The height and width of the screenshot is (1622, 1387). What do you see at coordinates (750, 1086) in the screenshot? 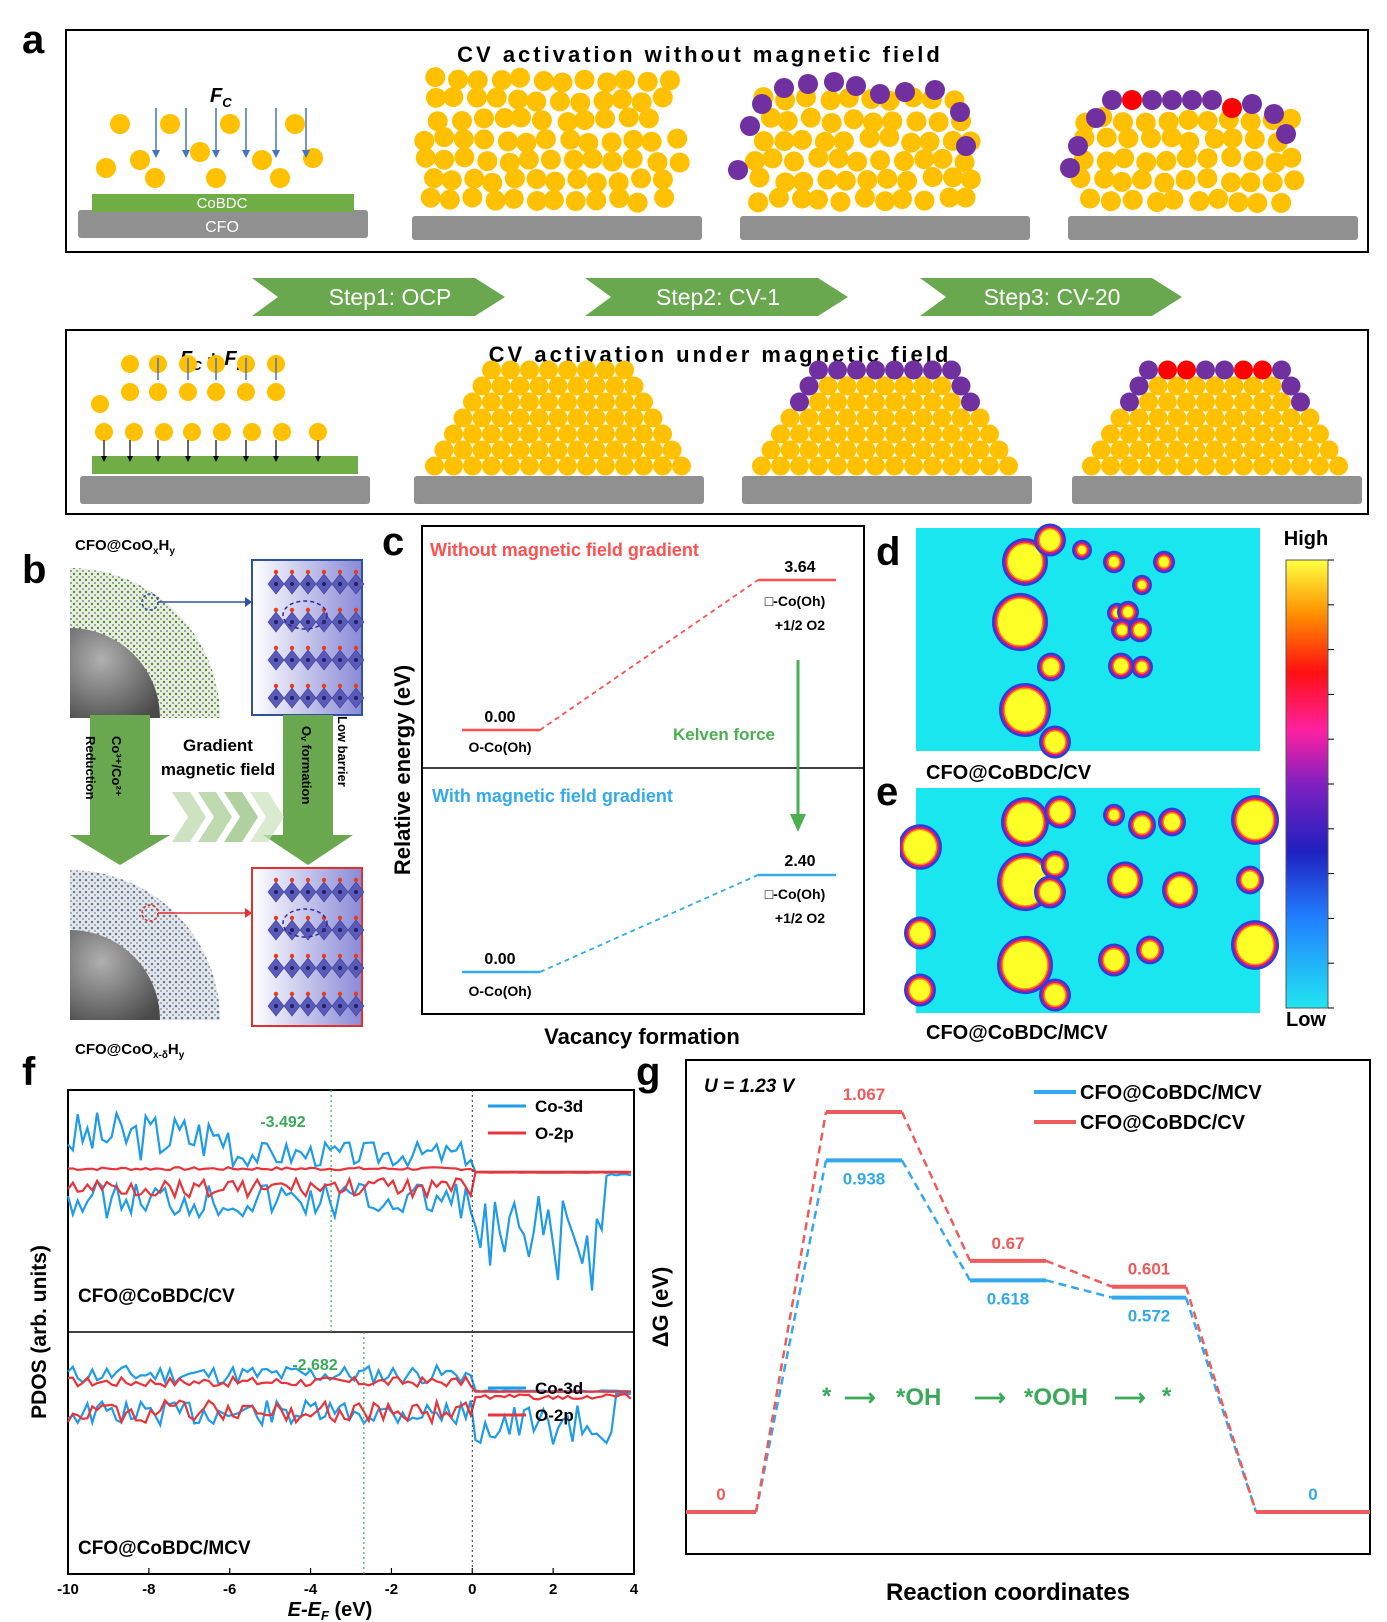
I see `panel-g-condition: U = 1.23 V` at bounding box center [750, 1086].